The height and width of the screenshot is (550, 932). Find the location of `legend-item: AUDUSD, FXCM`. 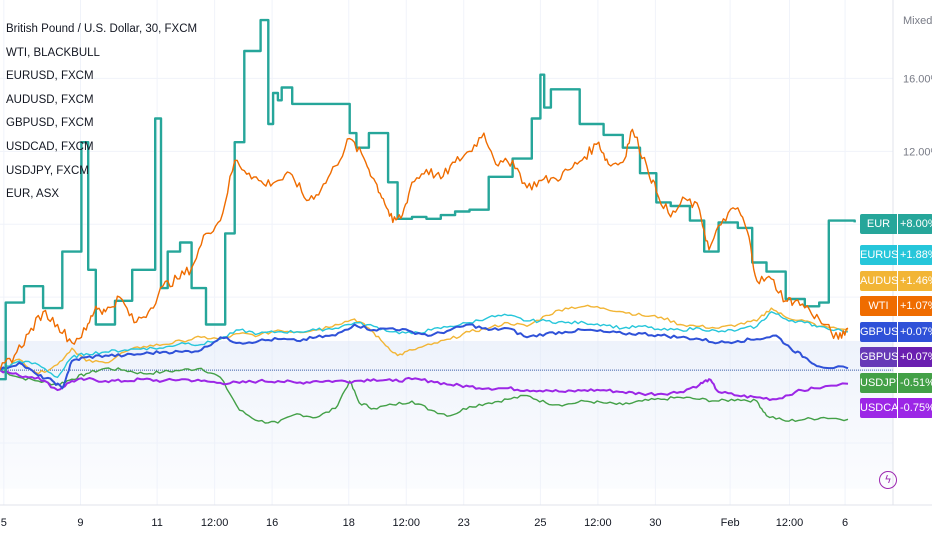

legend-item: AUDUSD, FXCM is located at coordinates (50, 99).